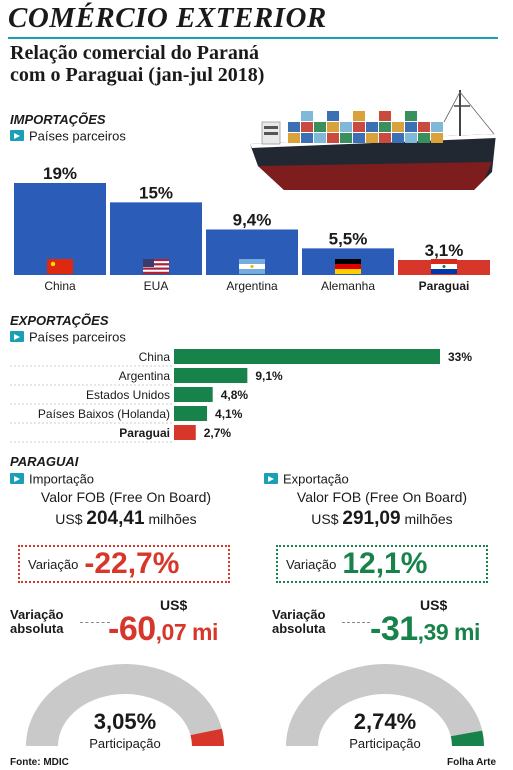 The width and height of the screenshot is (513, 770). What do you see at coordinates (385, 721) in the screenshot?
I see `export-participation-value: 2,74%` at bounding box center [385, 721].